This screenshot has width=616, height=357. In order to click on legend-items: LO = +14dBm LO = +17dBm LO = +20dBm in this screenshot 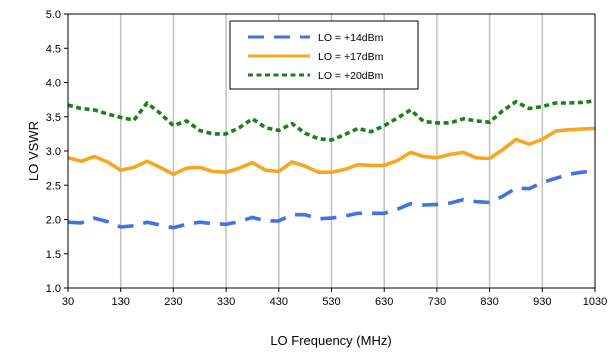, I will do `click(316, 57)`.